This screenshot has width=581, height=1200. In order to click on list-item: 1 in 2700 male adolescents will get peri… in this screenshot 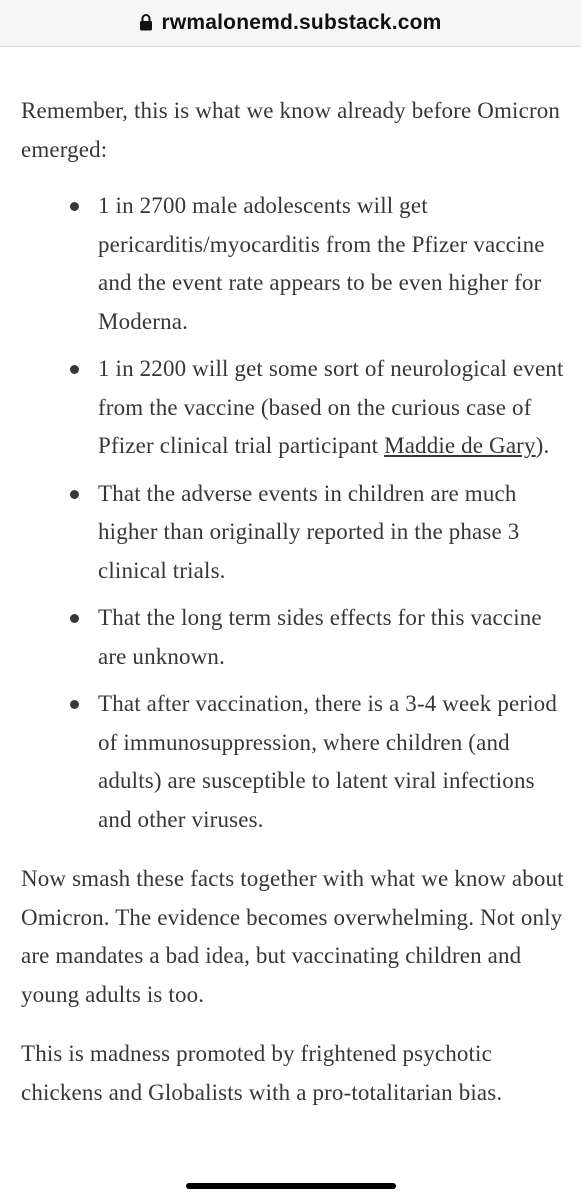, I will do `click(293, 264)`.